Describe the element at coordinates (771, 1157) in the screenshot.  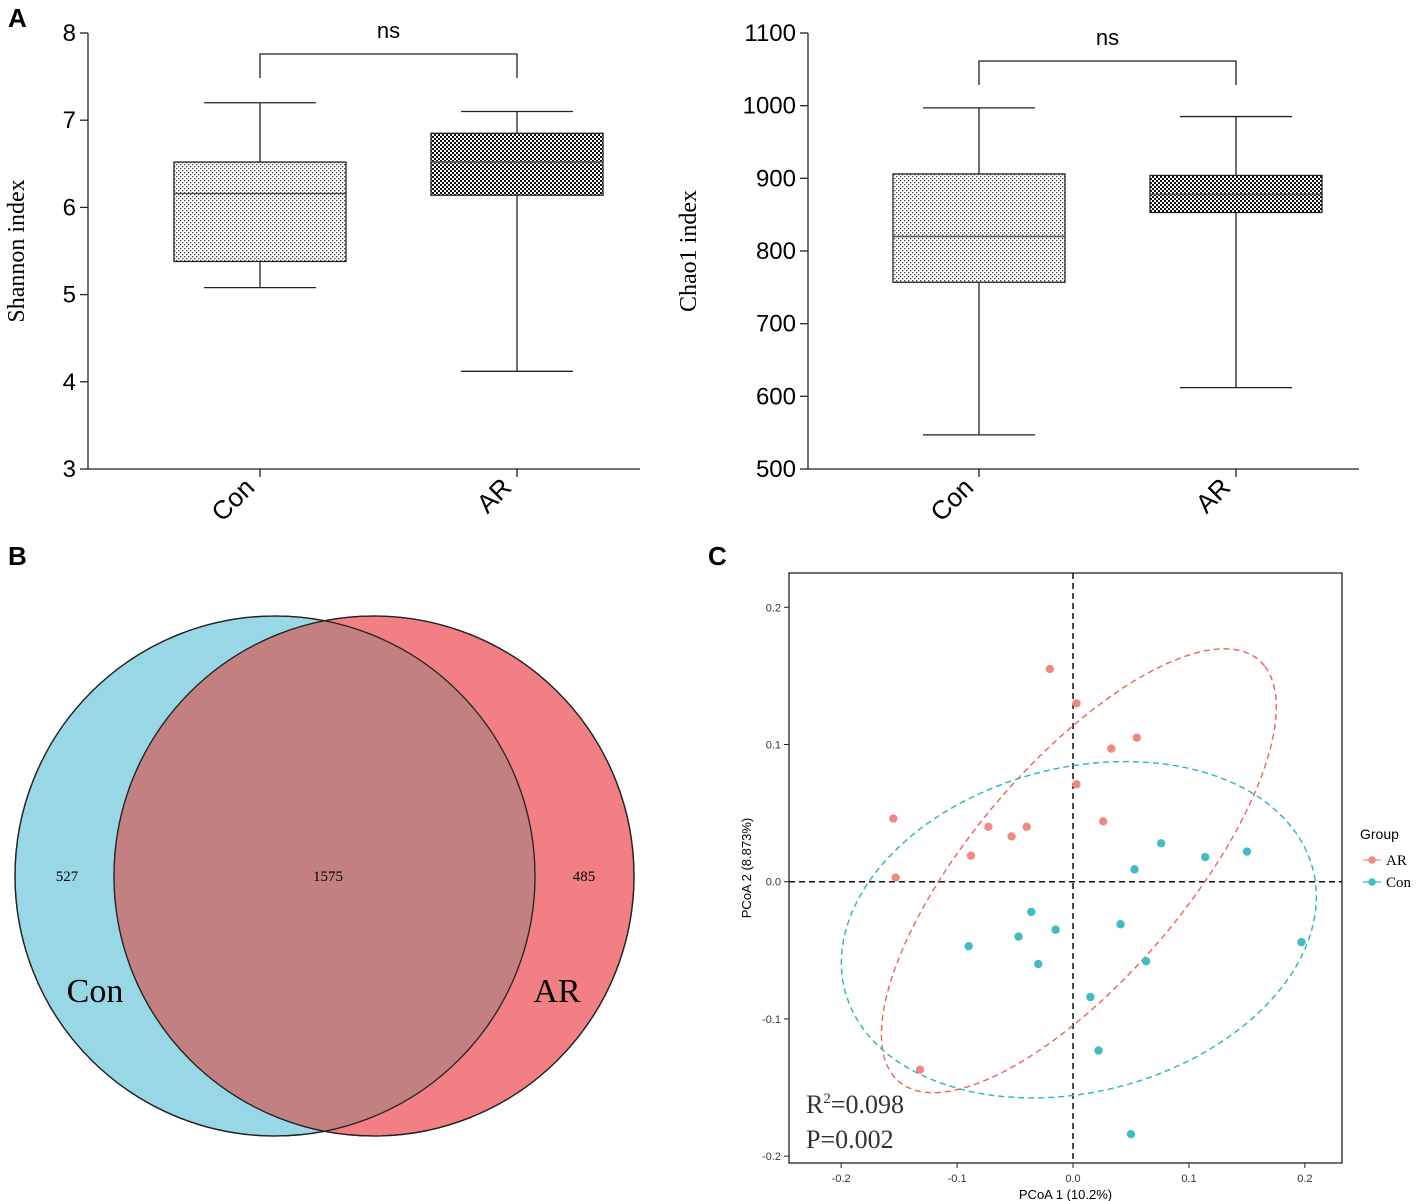
I see `y-tick-label: -0.2` at that location.